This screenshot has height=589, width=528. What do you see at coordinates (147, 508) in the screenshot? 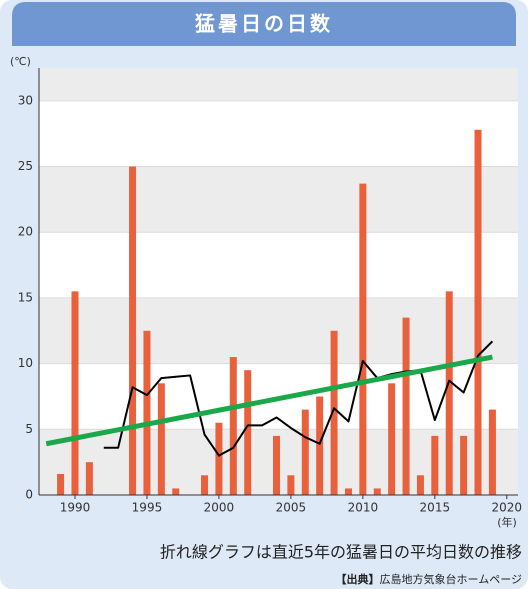
I see `x-tick-label: 1995` at bounding box center [147, 508].